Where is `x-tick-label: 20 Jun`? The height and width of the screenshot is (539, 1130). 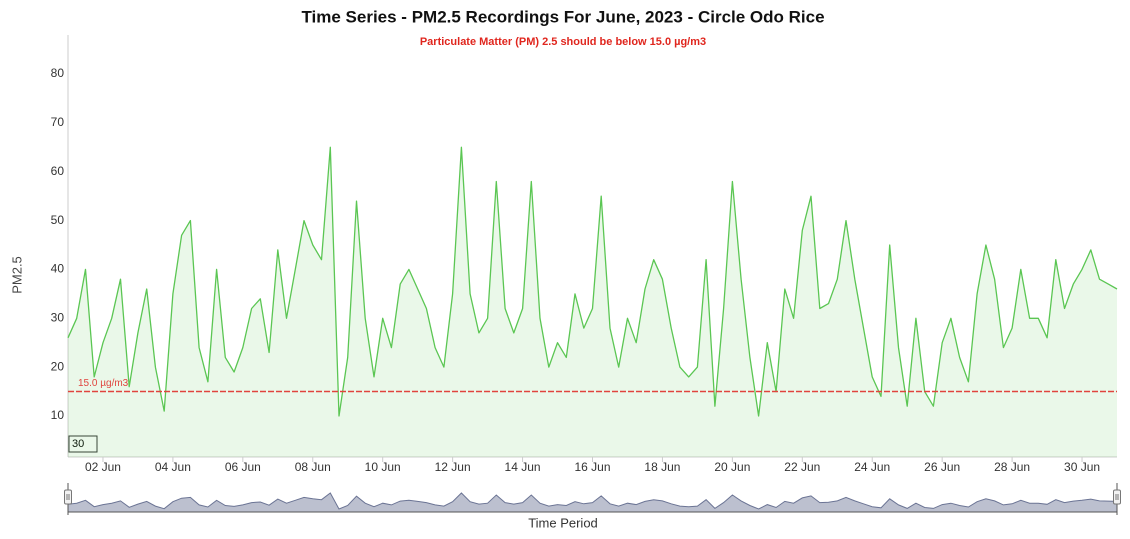
x-tick-label: 20 Jun is located at coordinates (732, 467).